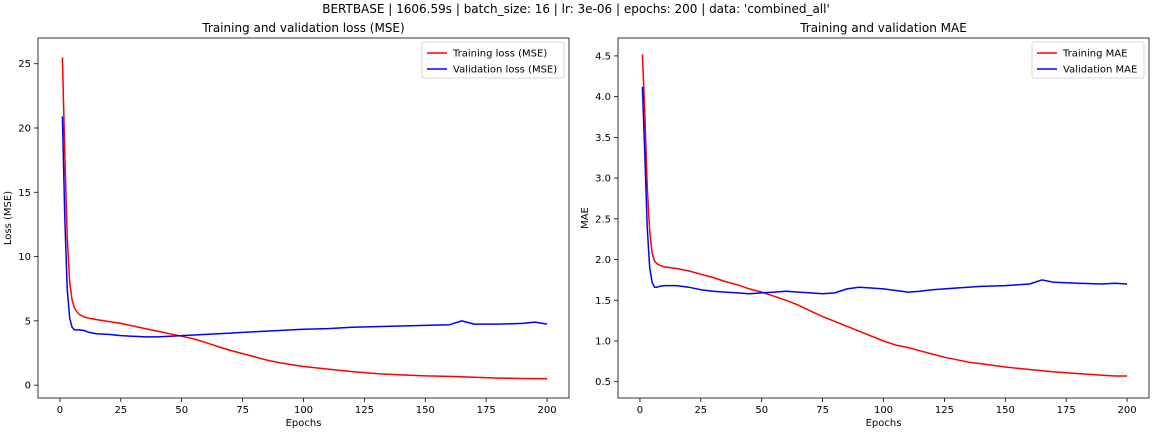  What do you see at coordinates (603, 97) in the screenshot?
I see `y-tick-label: 4.0` at bounding box center [603, 97].